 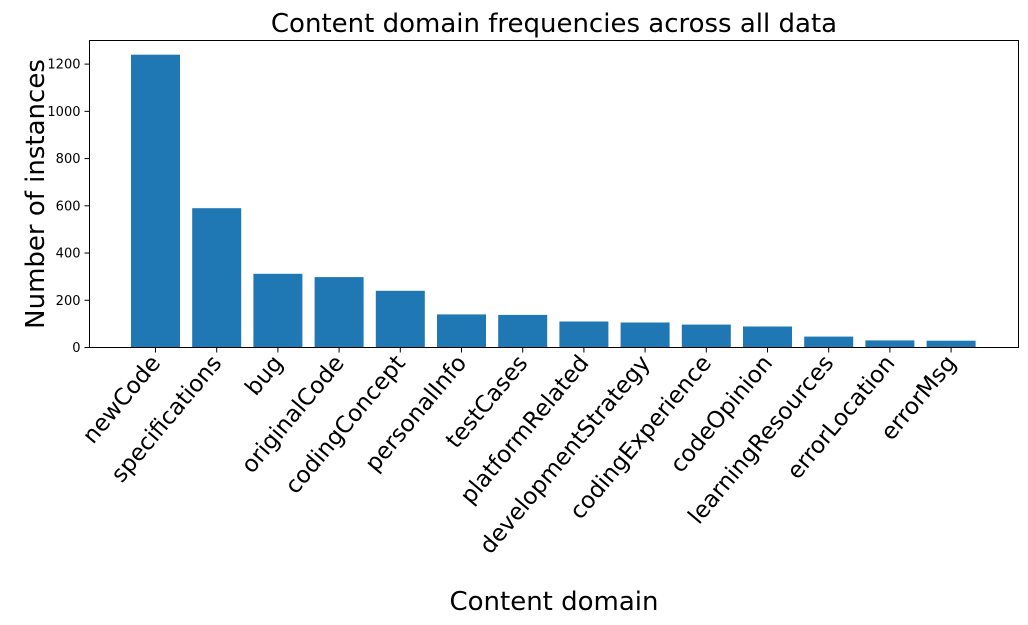 What do you see at coordinates (400, 319) in the screenshot?
I see `bar-codingConcept` at bounding box center [400, 319].